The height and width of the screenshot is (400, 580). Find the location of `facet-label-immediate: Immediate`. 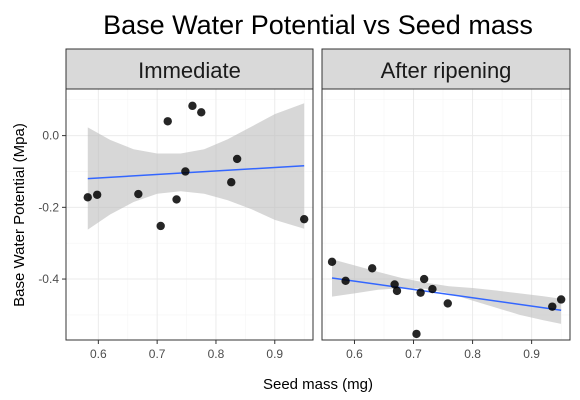

facet-label-immediate: Immediate is located at coordinates (189, 70).